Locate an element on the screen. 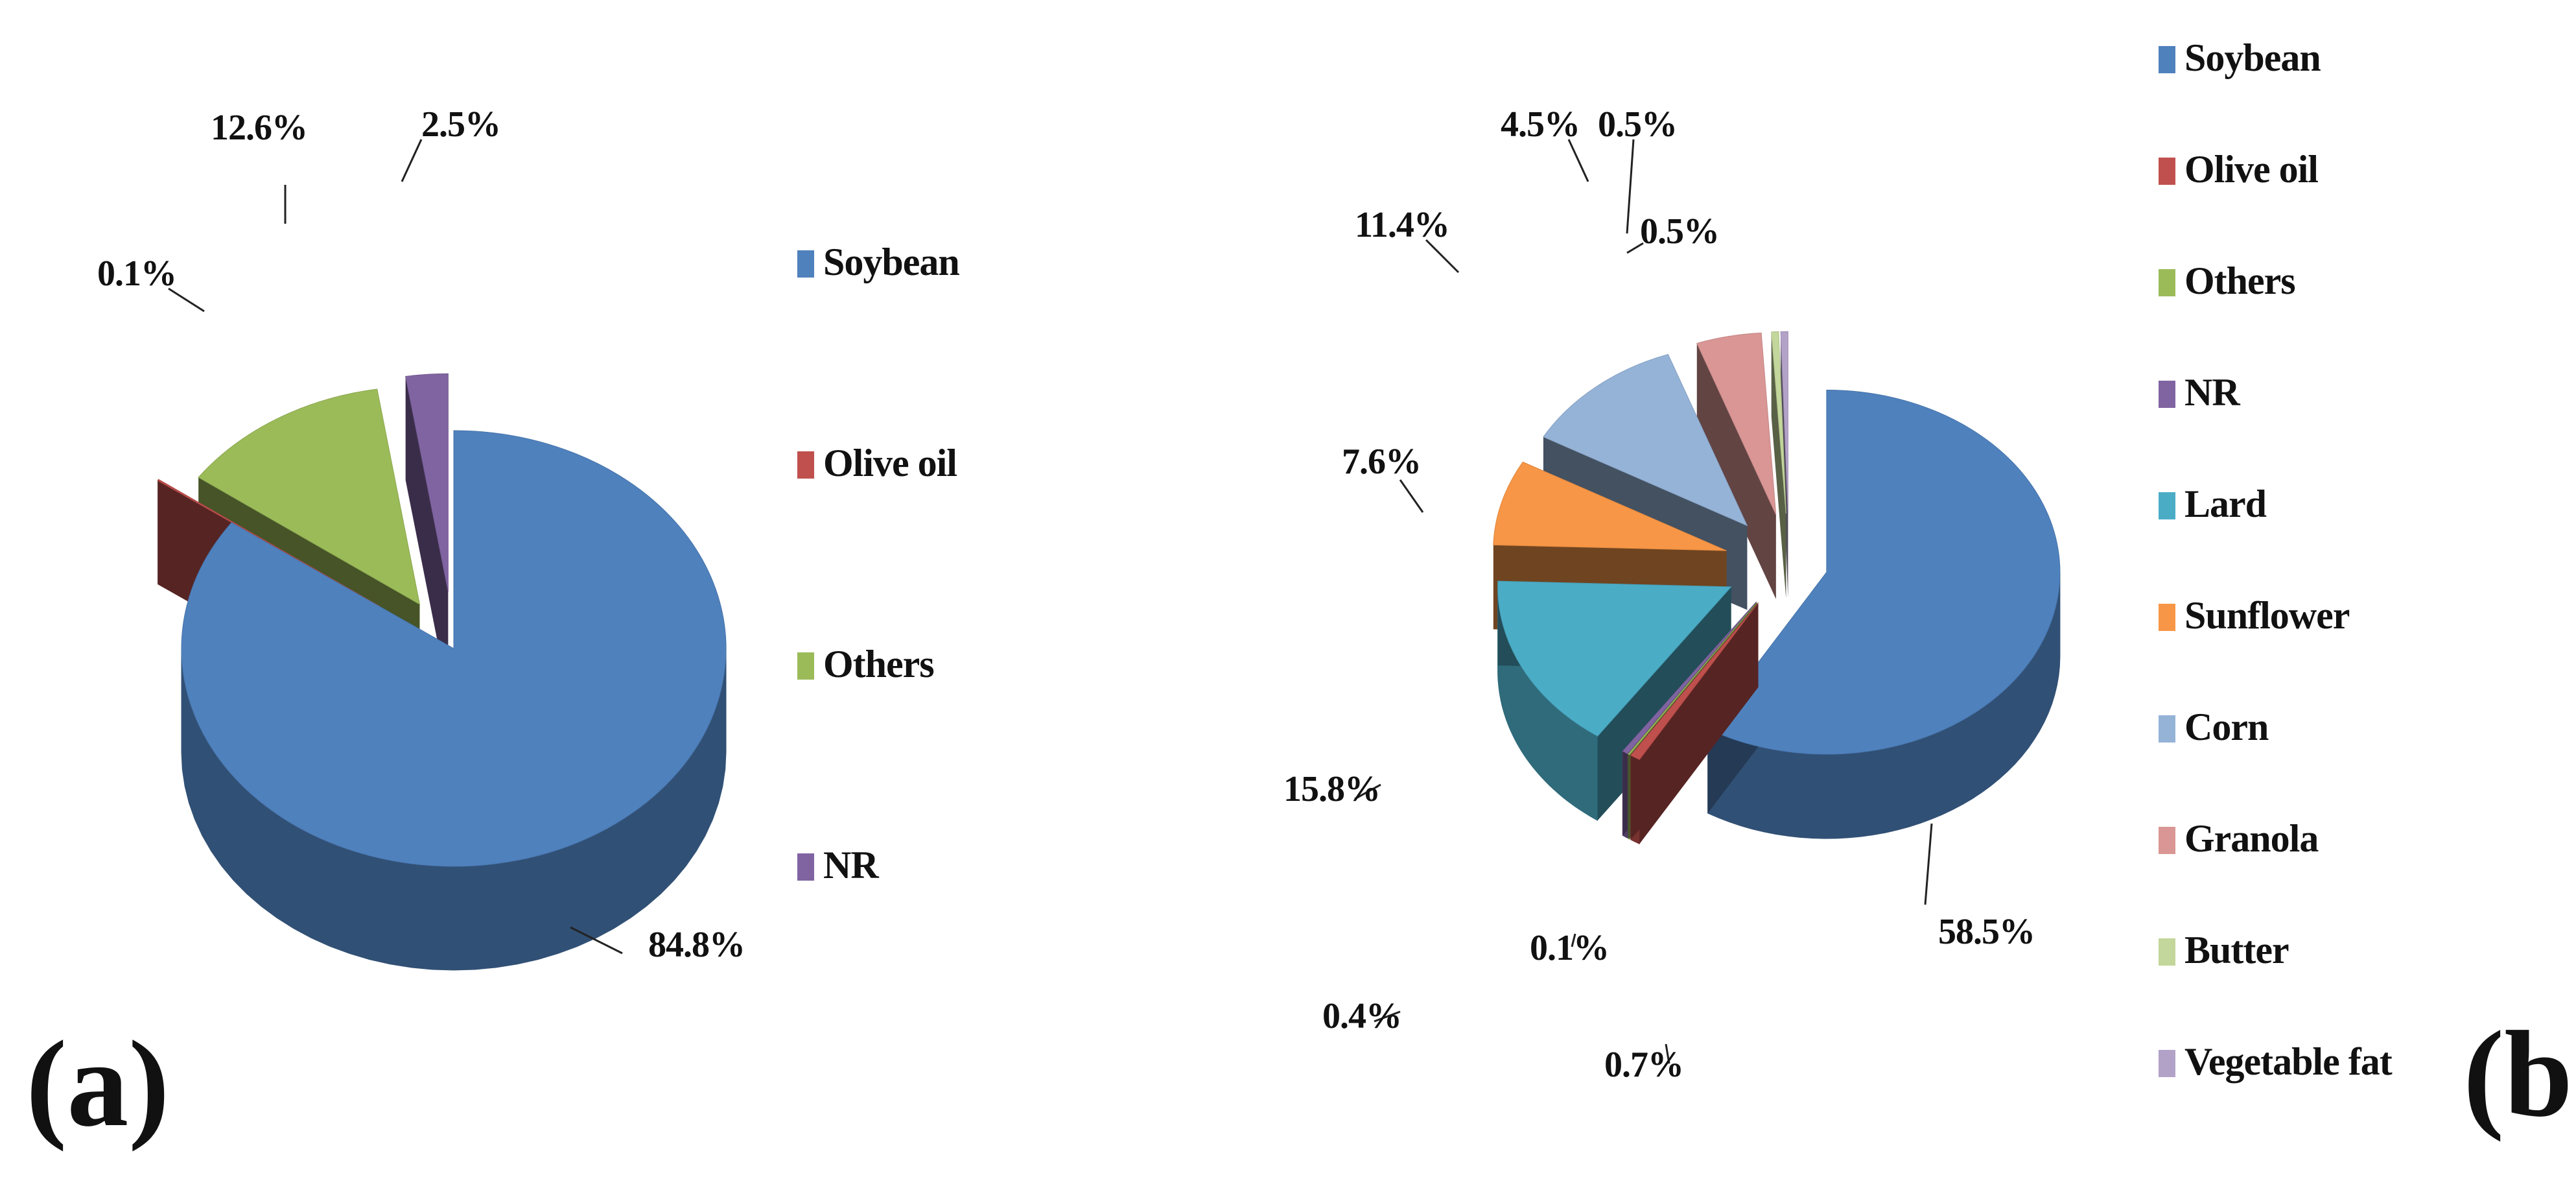 Image resolution: width=2576 pixels, height=1177 pixels. legend-item-sunflower: Sunflower is located at coordinates (2254, 615).